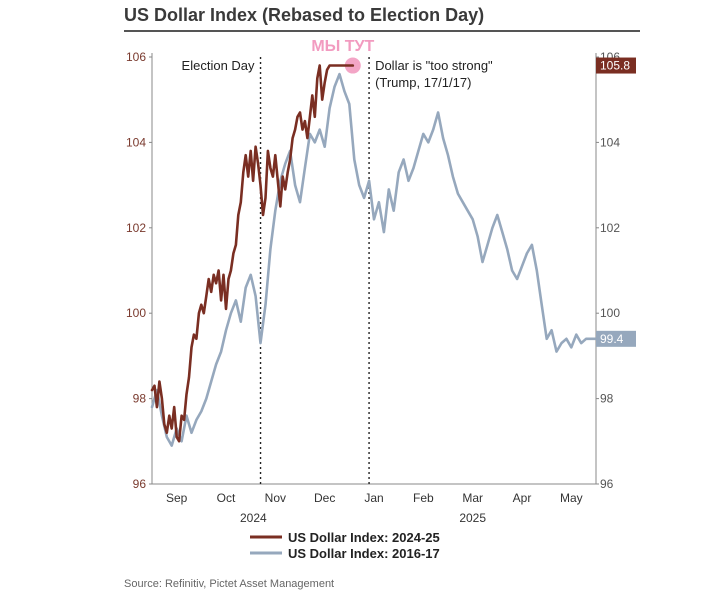  What do you see at coordinates (253, 518) in the screenshot?
I see `year-label-2024: 2024` at bounding box center [253, 518].